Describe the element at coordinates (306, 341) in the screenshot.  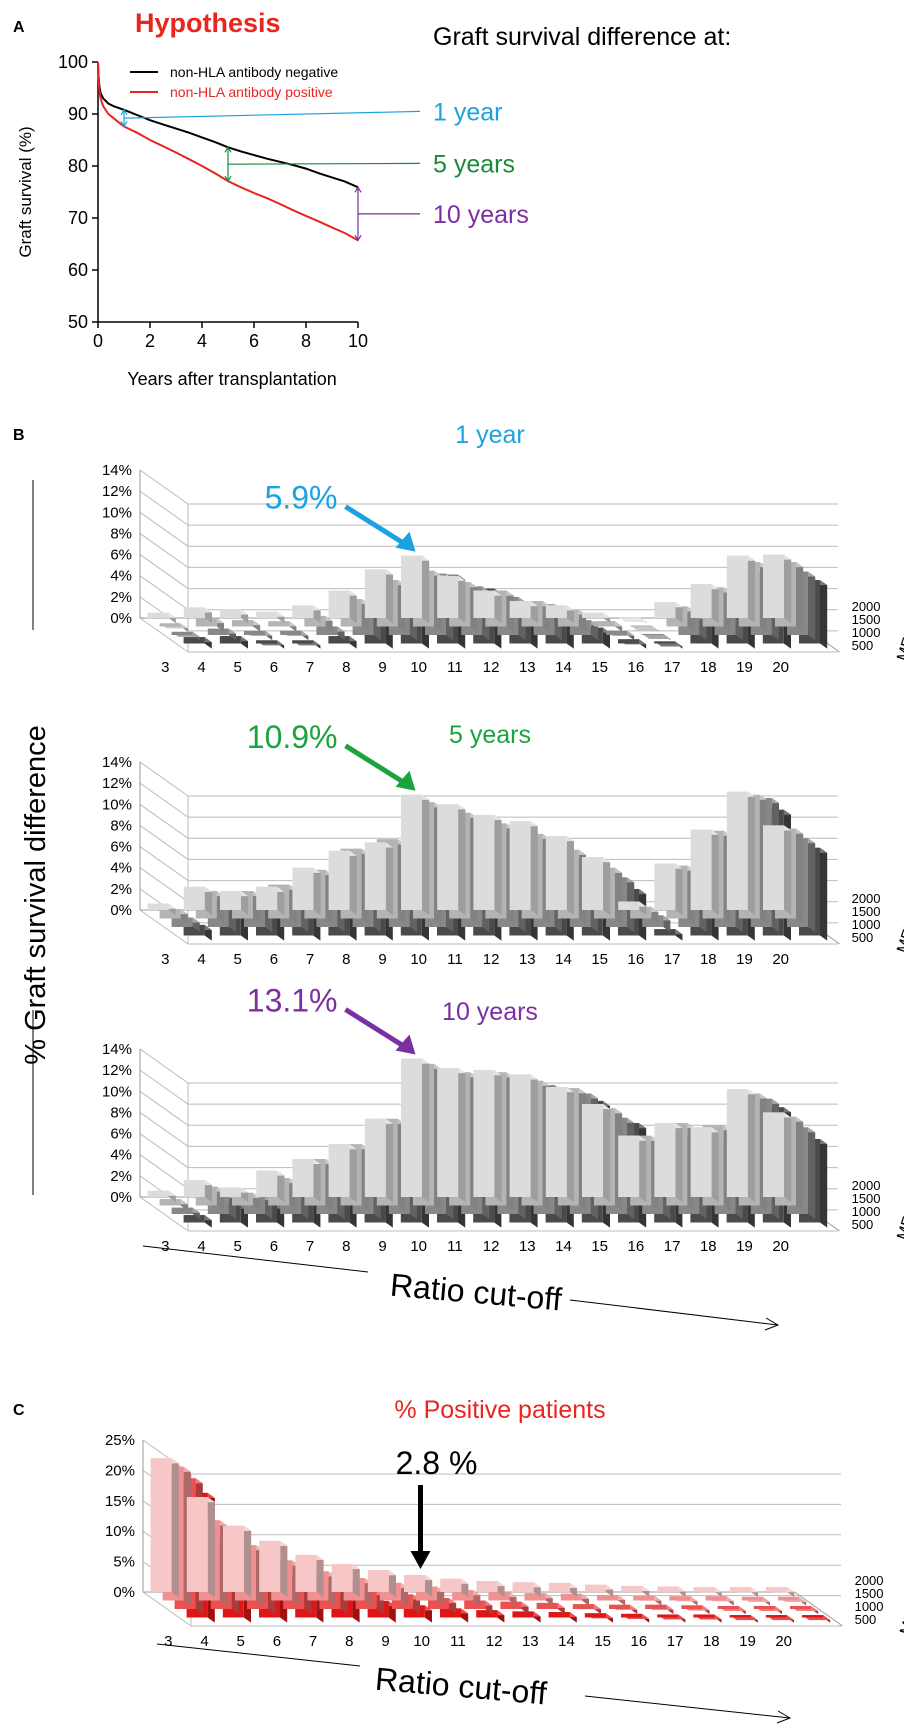
I see `panel-a-xtick-label: 8` at that location.